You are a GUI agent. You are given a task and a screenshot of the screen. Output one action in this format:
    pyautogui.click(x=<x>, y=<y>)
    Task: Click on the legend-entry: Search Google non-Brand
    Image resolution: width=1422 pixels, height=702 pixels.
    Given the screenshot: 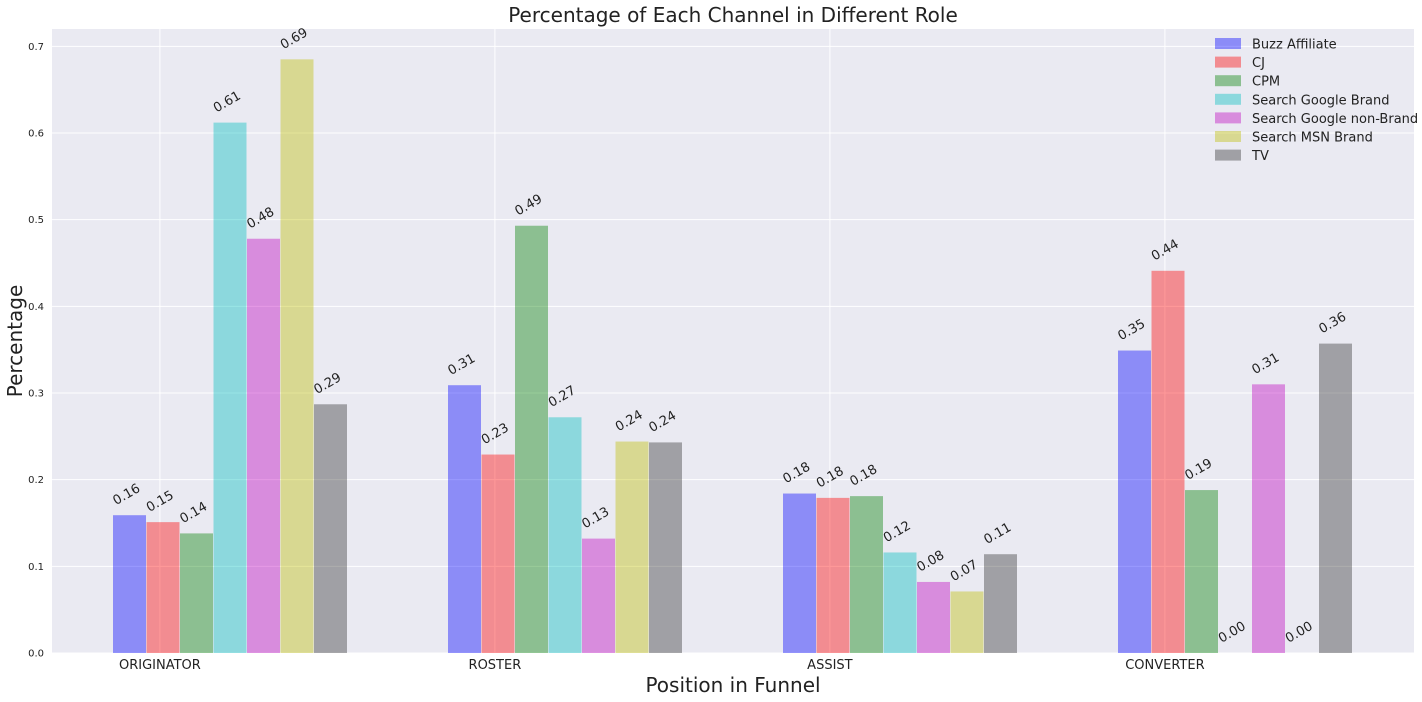 What is the action you would take?
    pyautogui.click(x=1335, y=119)
    